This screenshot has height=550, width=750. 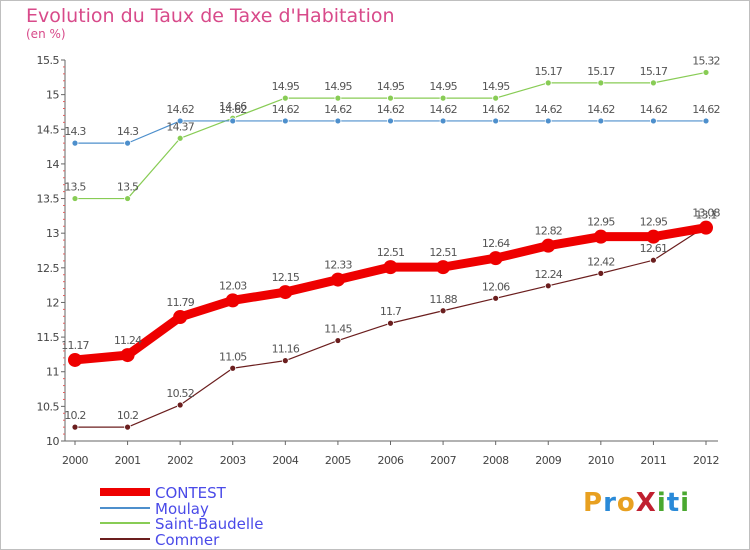 I want to click on y-tick-label: 15, so click(x=52, y=95).